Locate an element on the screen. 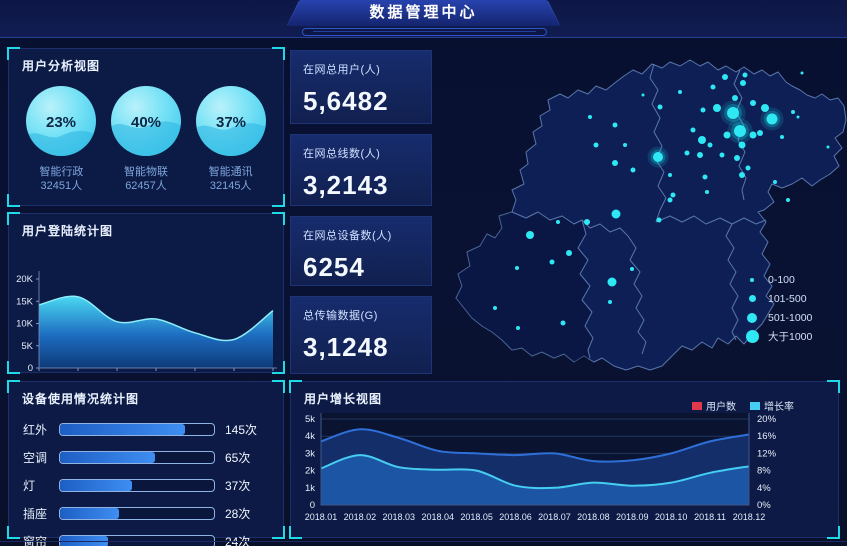  gauge-circle: 23% is located at coordinates (61, 121).